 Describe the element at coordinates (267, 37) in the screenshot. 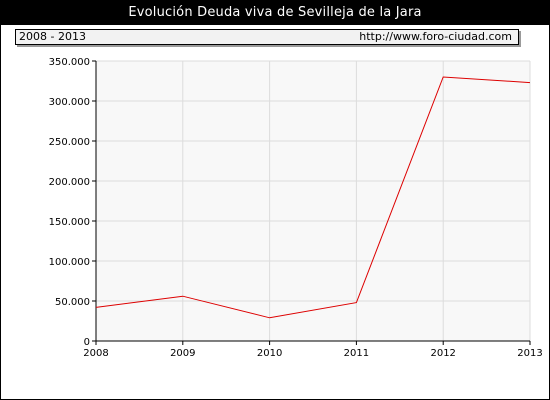

I see `info-bar: 2008 - 2013 http://www.foro-ciudad.com` at that location.